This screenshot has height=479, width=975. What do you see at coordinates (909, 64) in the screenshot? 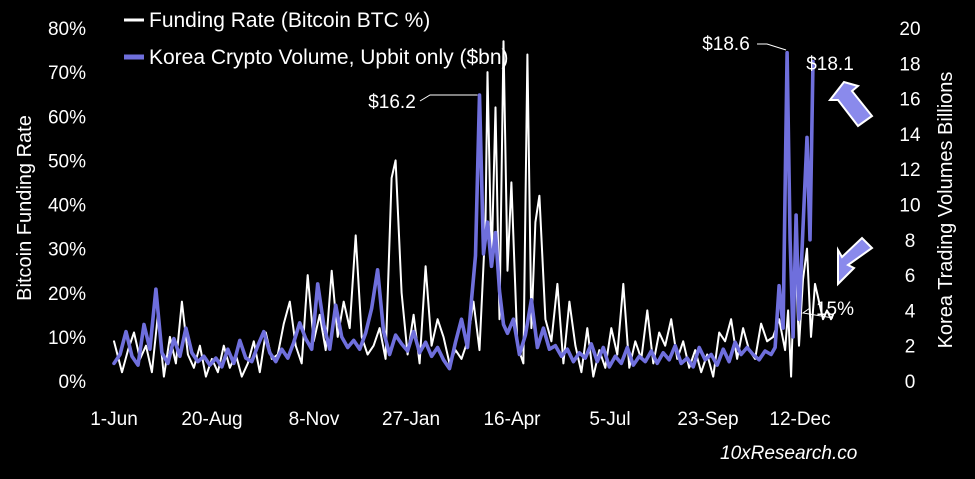
I see `right-tick-label: 18` at bounding box center [909, 64].